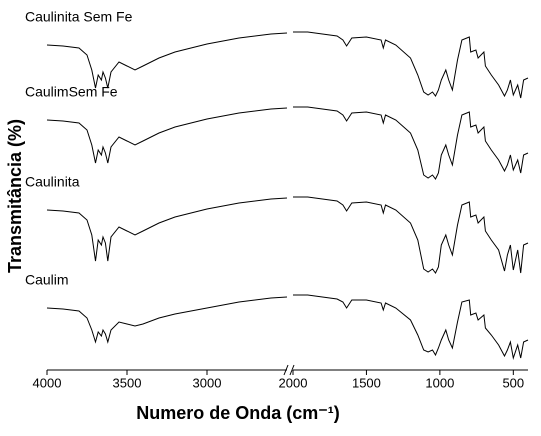 This screenshot has height=436, width=541. What do you see at coordinates (47, 382) in the screenshot?
I see `x-tick-label: 4000` at bounding box center [47, 382].